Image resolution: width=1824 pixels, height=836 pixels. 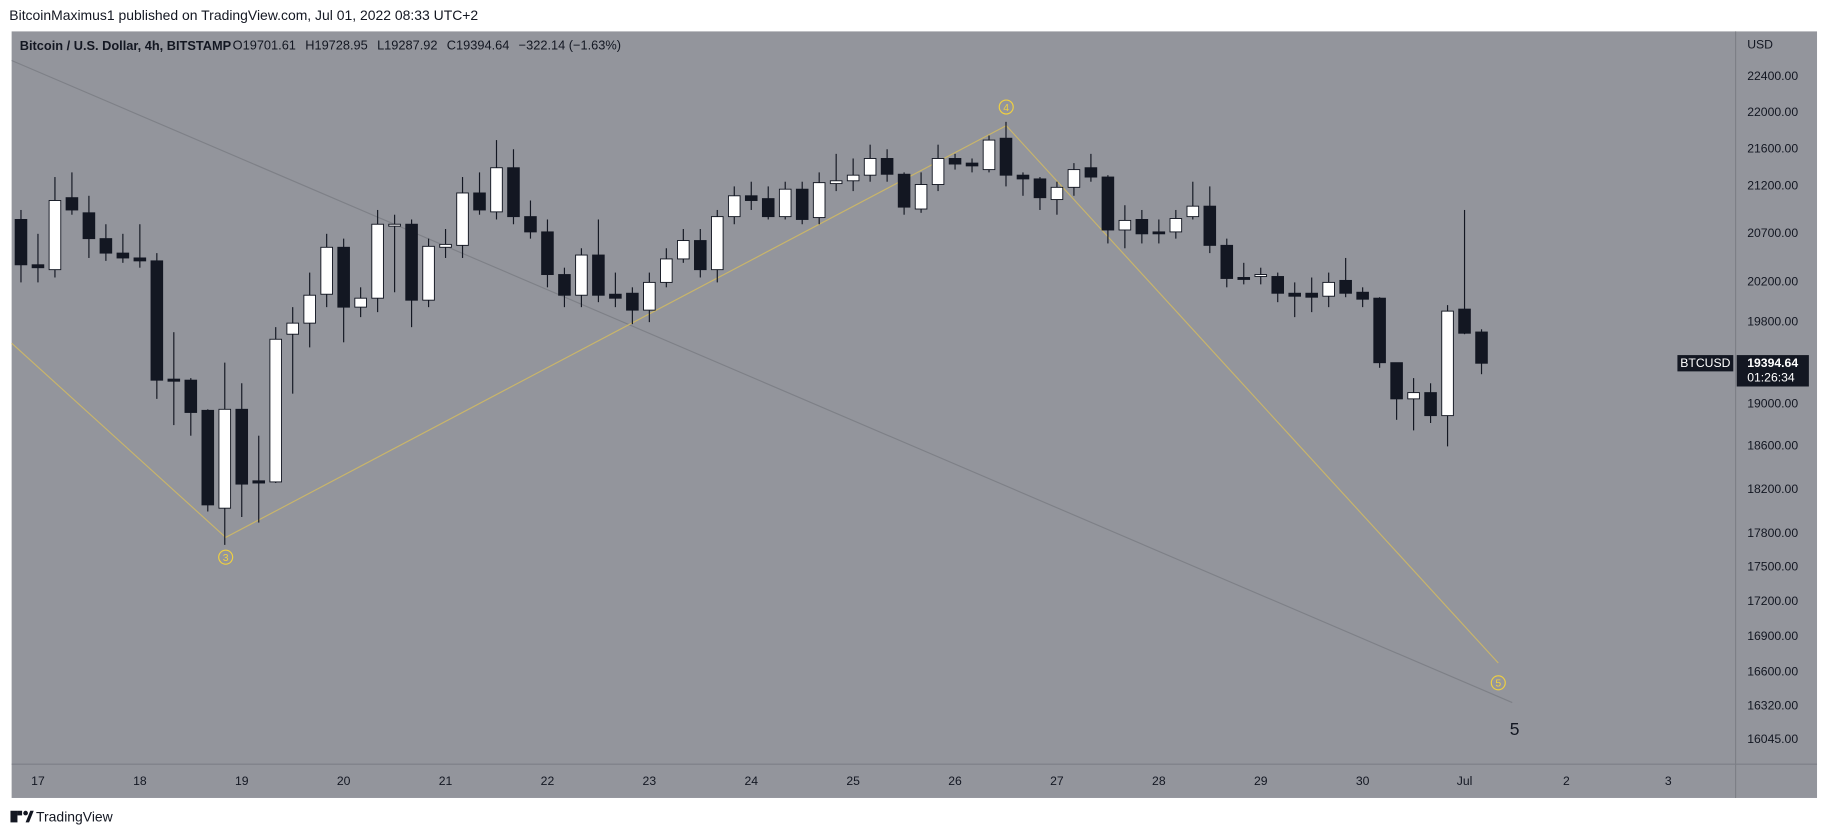 I want to click on x-tick-label: Jul, so click(x=1465, y=781).